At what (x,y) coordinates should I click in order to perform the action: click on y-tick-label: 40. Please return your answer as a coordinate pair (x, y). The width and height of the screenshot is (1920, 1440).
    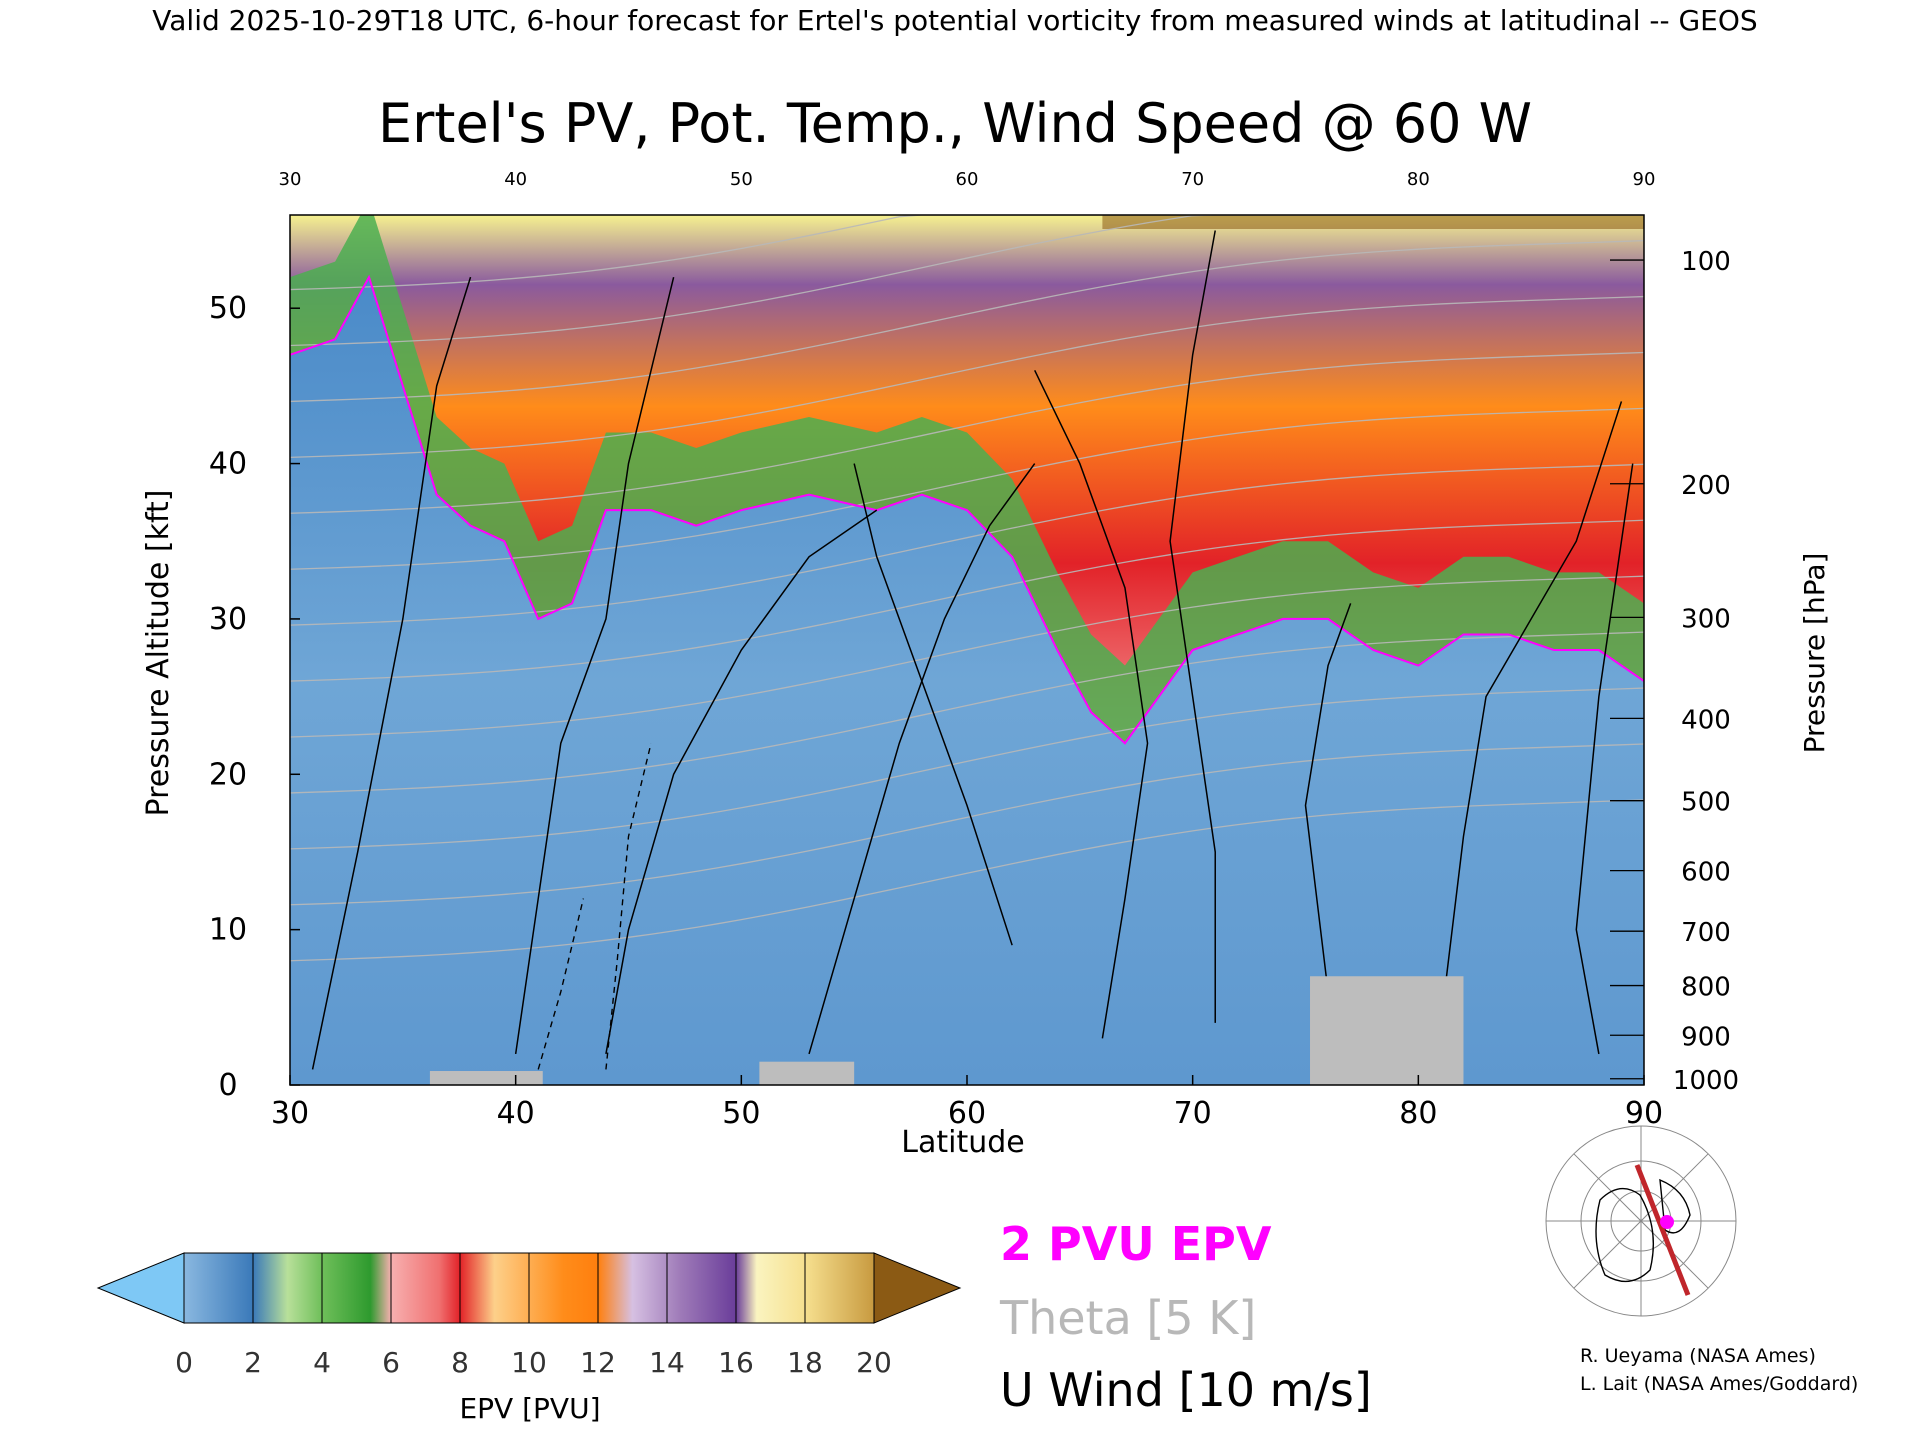
    Looking at the image, I should click on (228, 464).